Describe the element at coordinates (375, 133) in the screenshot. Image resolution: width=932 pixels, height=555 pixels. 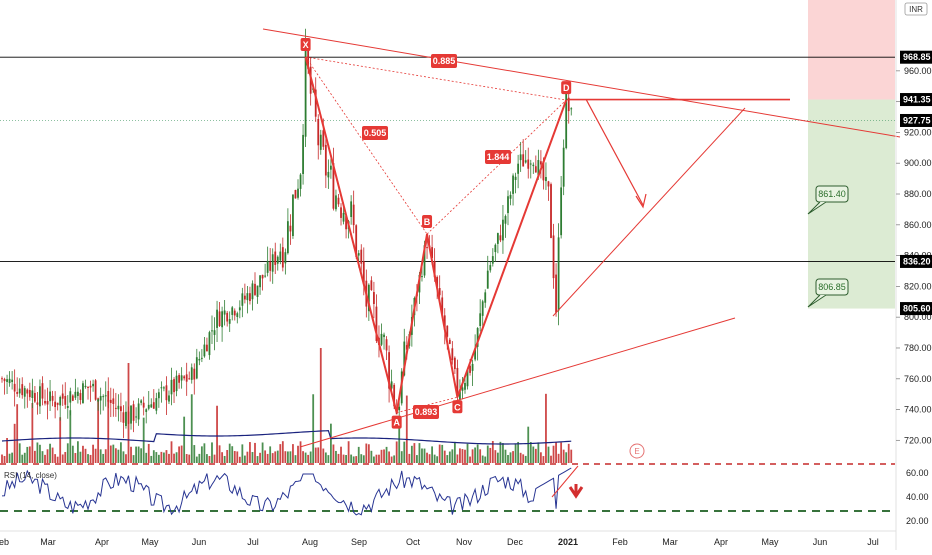
I see `ratio-badge-bg` at that location.